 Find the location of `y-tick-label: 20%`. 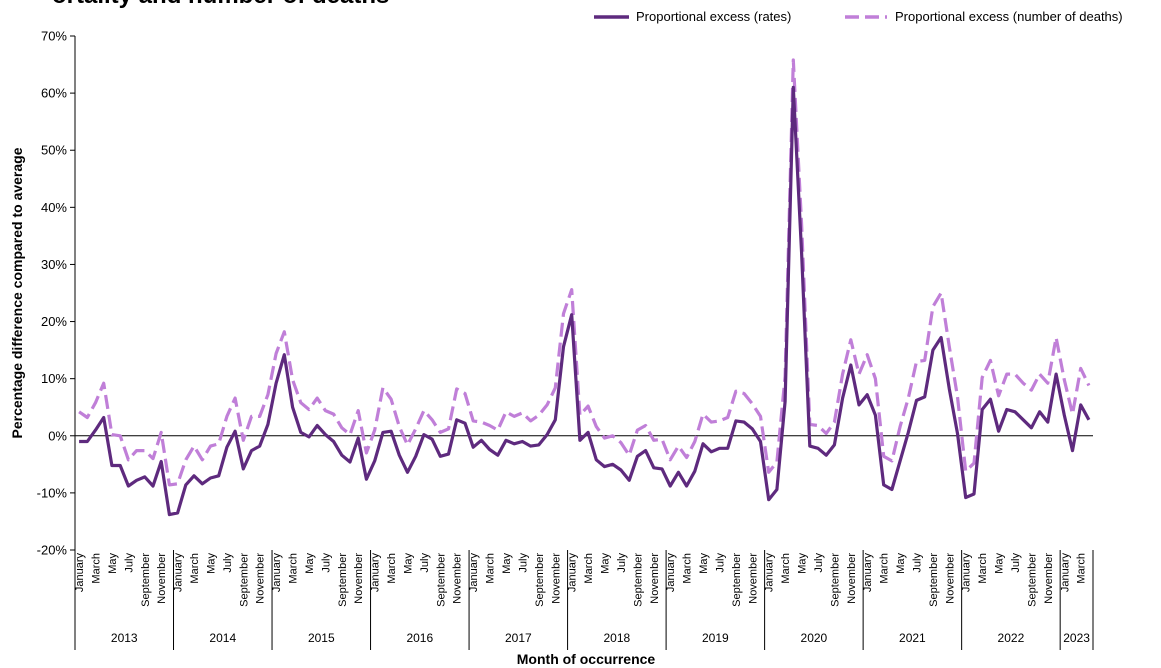

y-tick-label: 20% is located at coordinates (54, 321).